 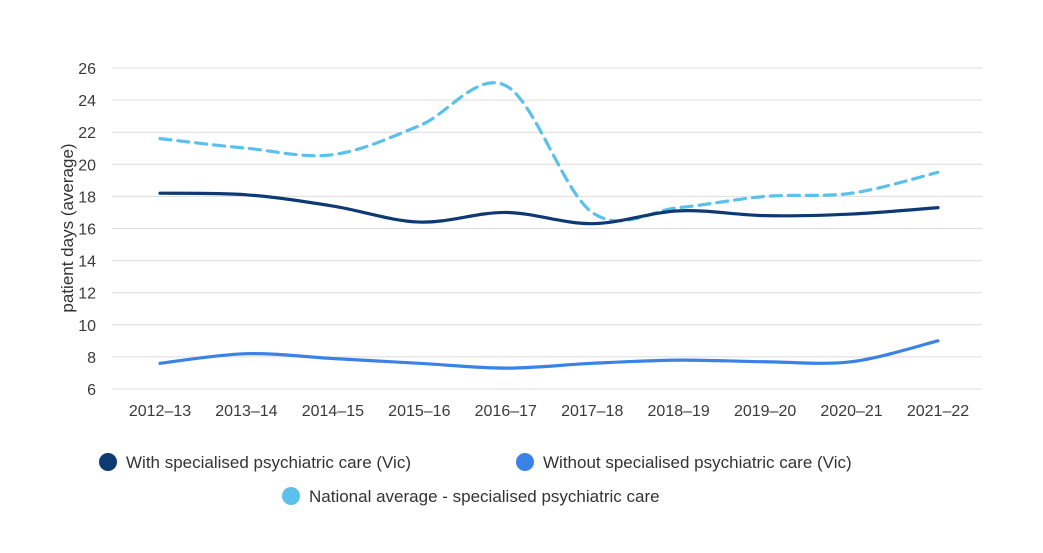 I want to click on y-tick-label: 14, so click(x=87, y=262).